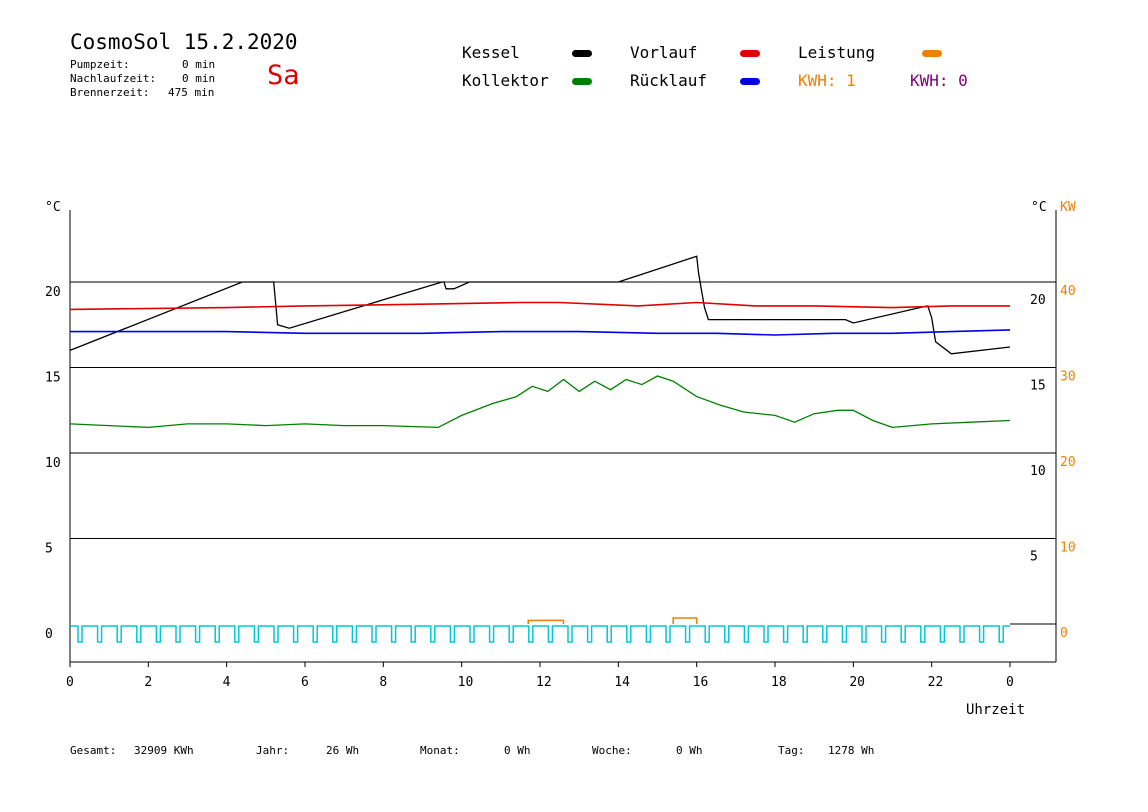  I want to click on series-line-vorlauf, so click(539, 306).